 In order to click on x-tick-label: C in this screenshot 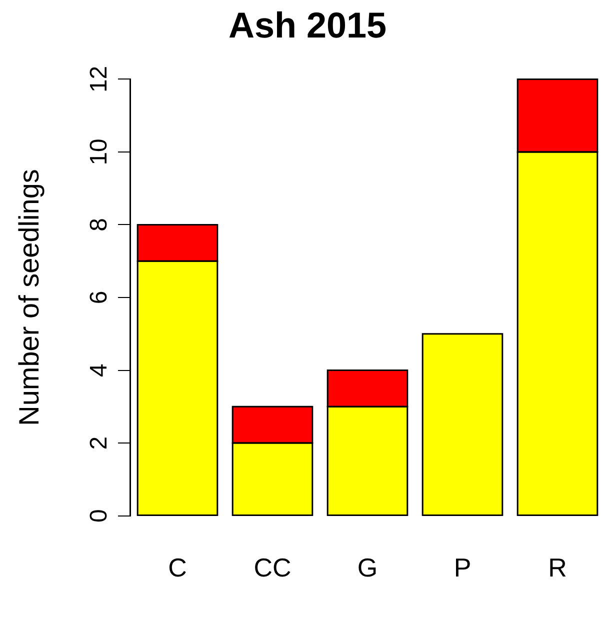, I will do `click(177, 567)`.